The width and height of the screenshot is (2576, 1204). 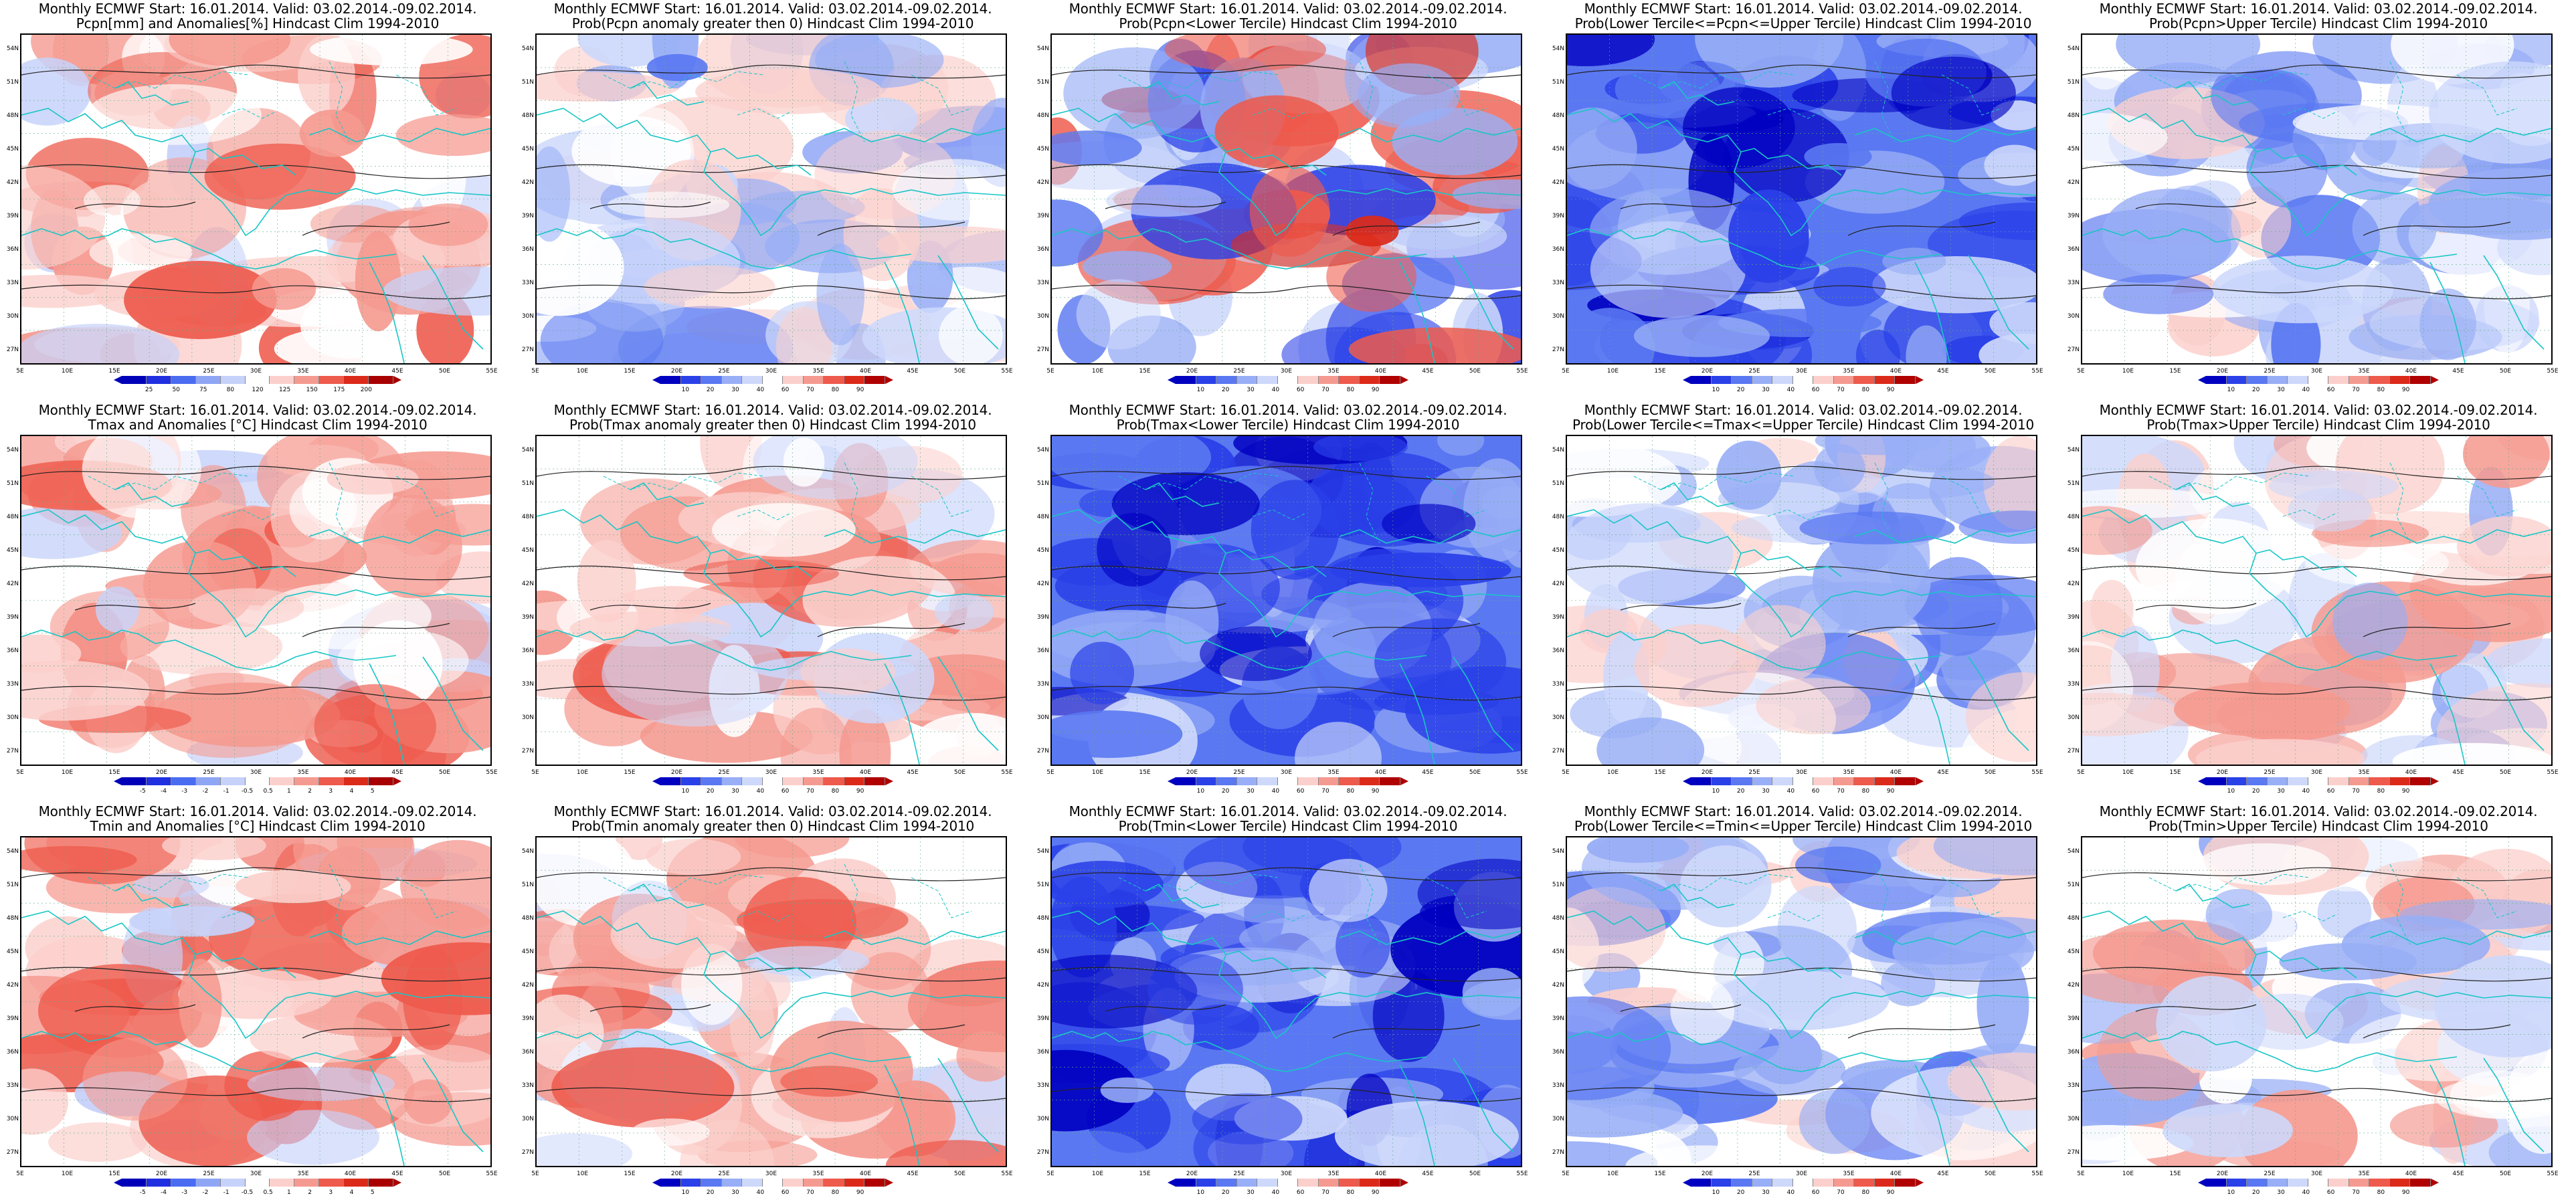 I want to click on latitude-label: 39N, so click(x=2073, y=216).